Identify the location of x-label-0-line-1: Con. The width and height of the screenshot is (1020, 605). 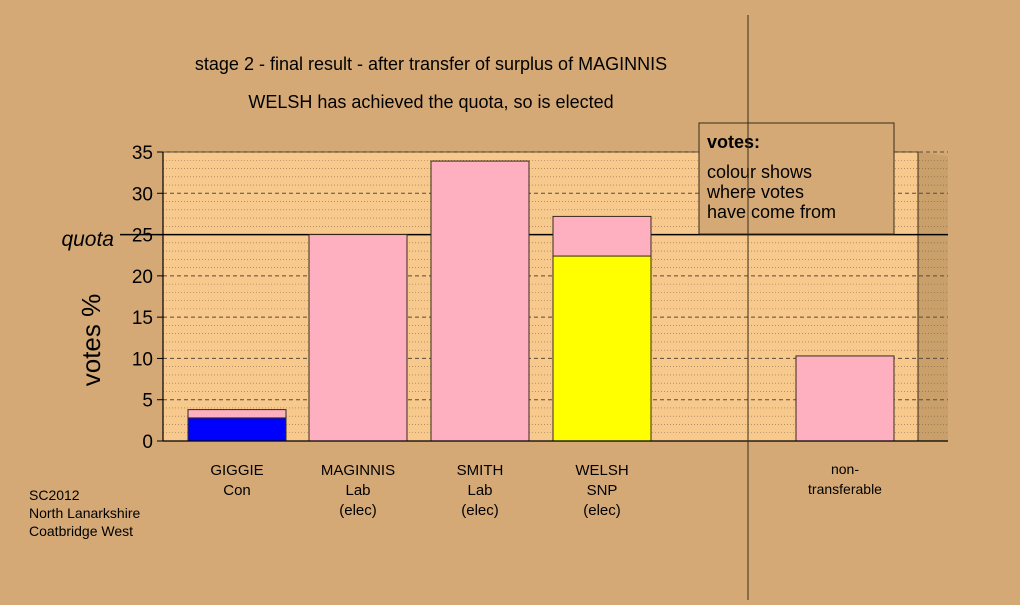
(237, 490).